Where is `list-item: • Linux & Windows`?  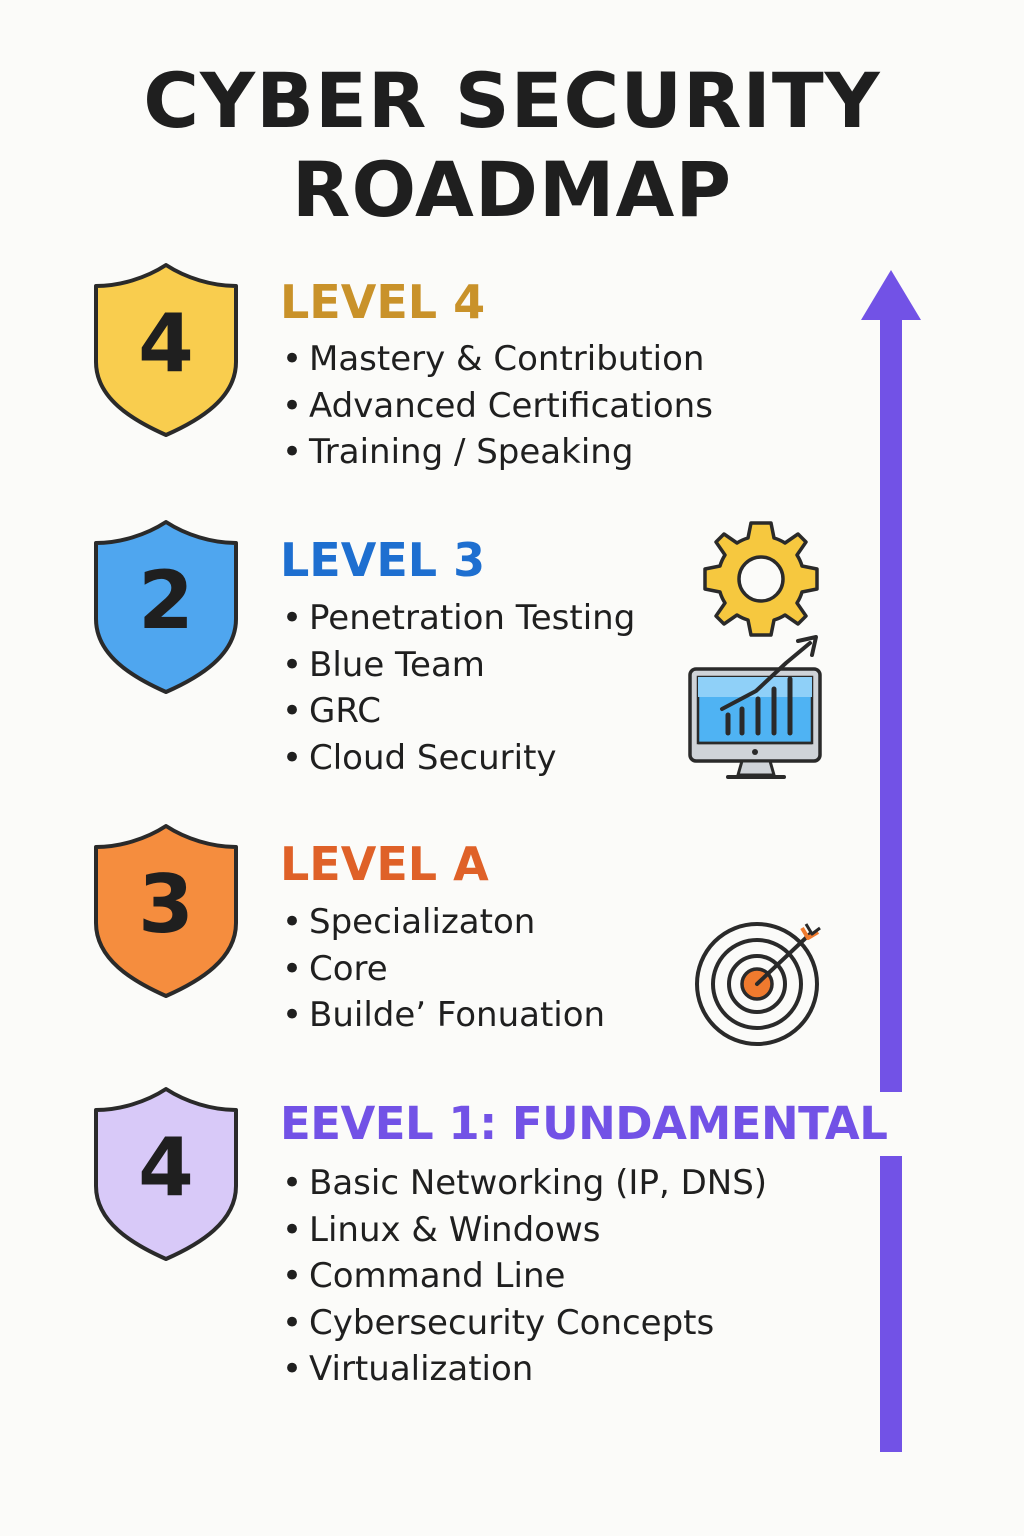
list-item: • Linux & Windows is located at coordinates (441, 1229).